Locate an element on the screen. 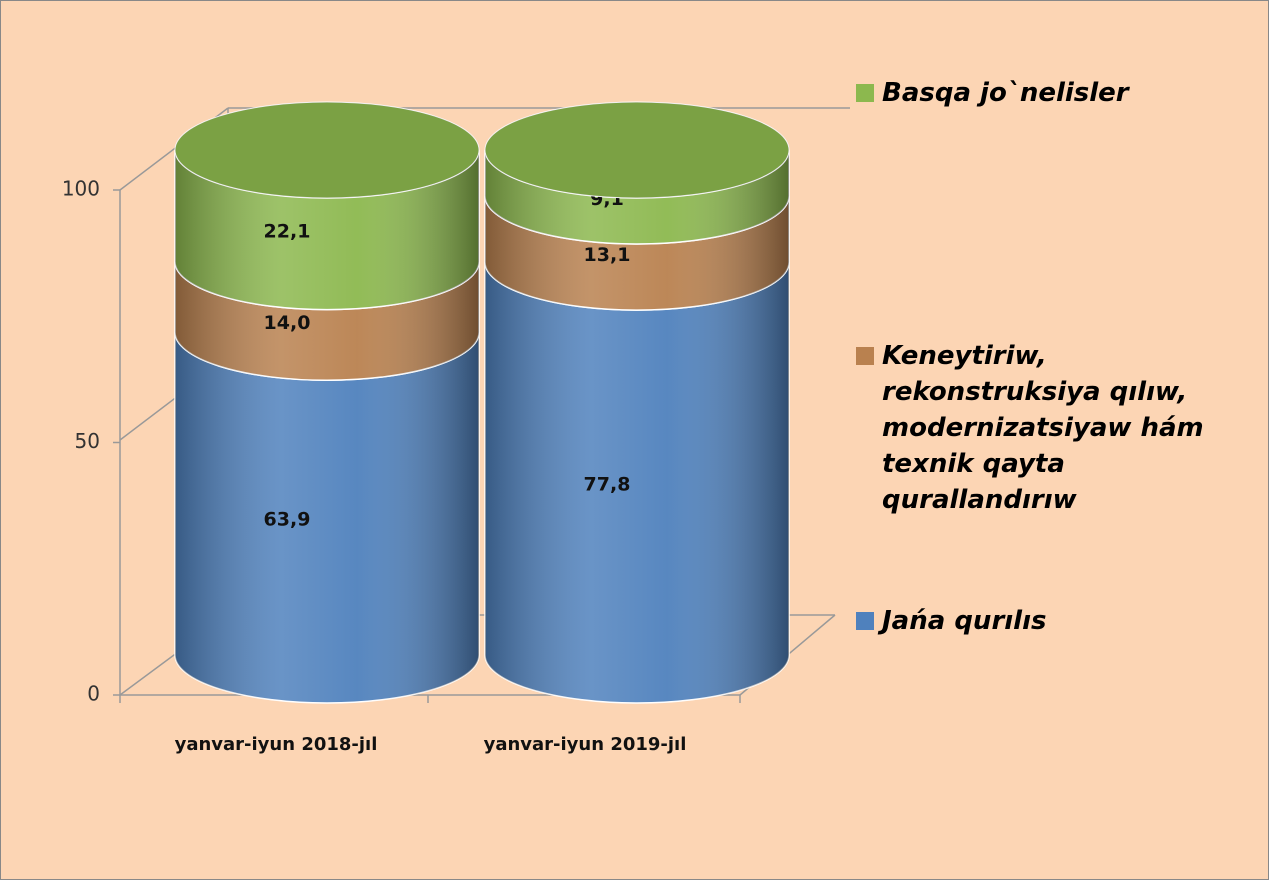  value-label: 77,8 is located at coordinates (607, 484).